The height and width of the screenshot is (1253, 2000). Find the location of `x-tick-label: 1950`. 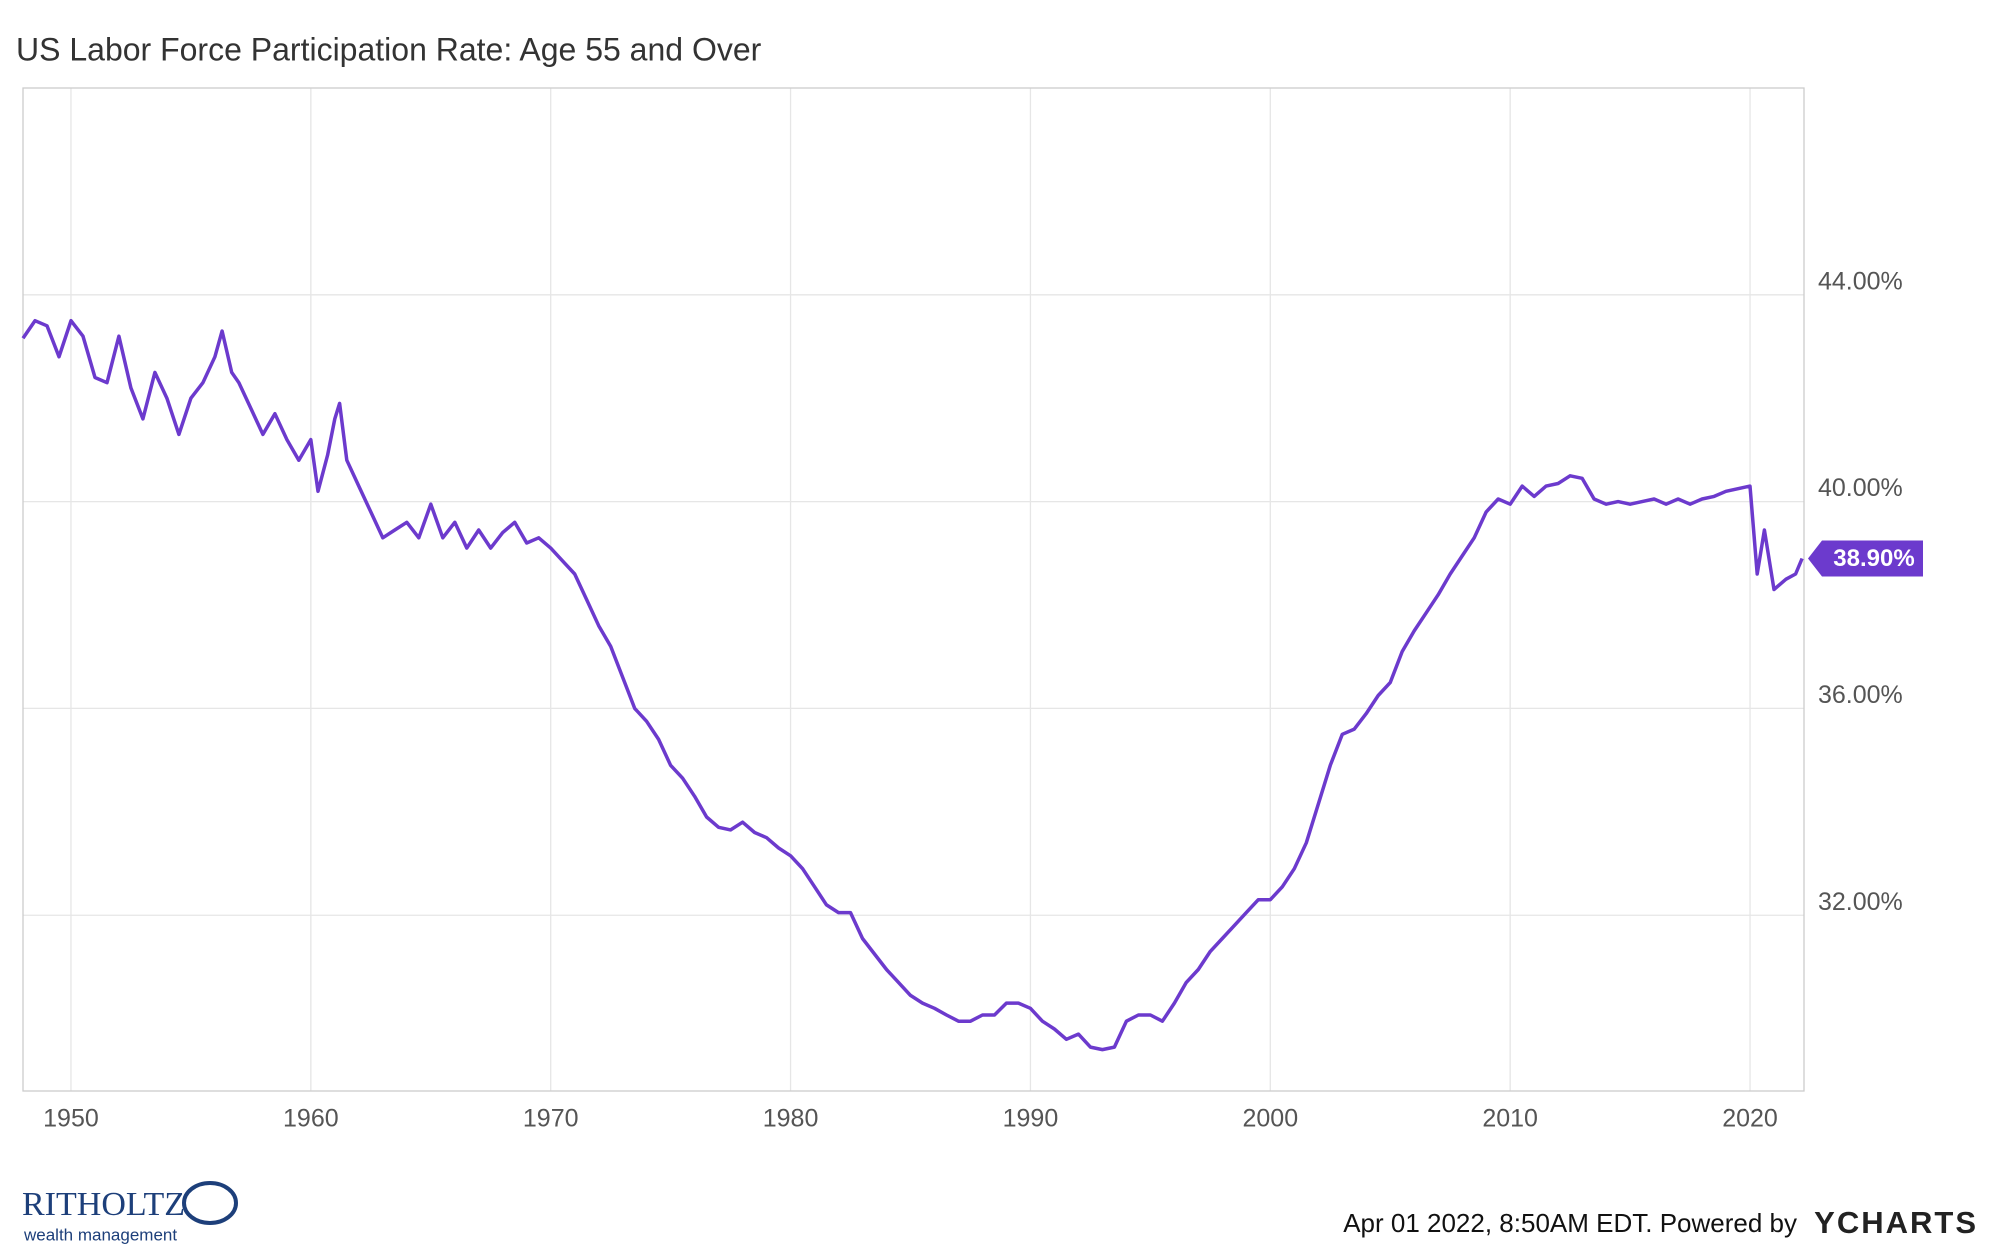

x-tick-label: 1950 is located at coordinates (71, 1119).